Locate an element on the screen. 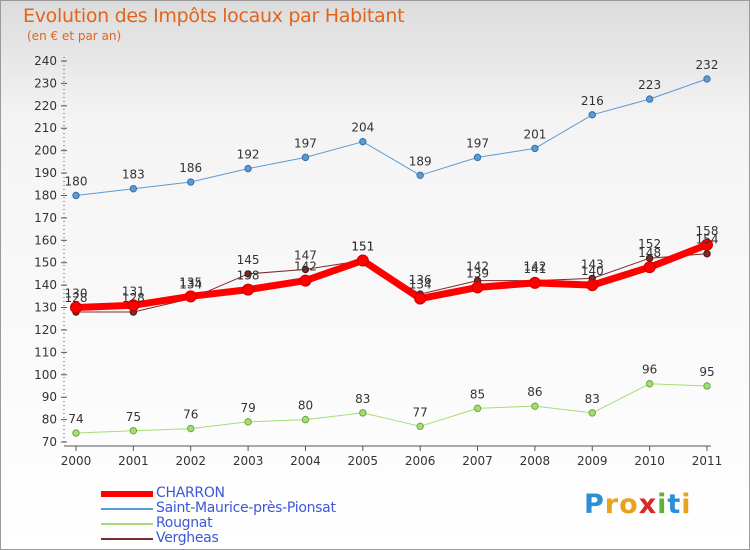 The image size is (750, 550). data-label-charron: 141 is located at coordinates (534, 269).